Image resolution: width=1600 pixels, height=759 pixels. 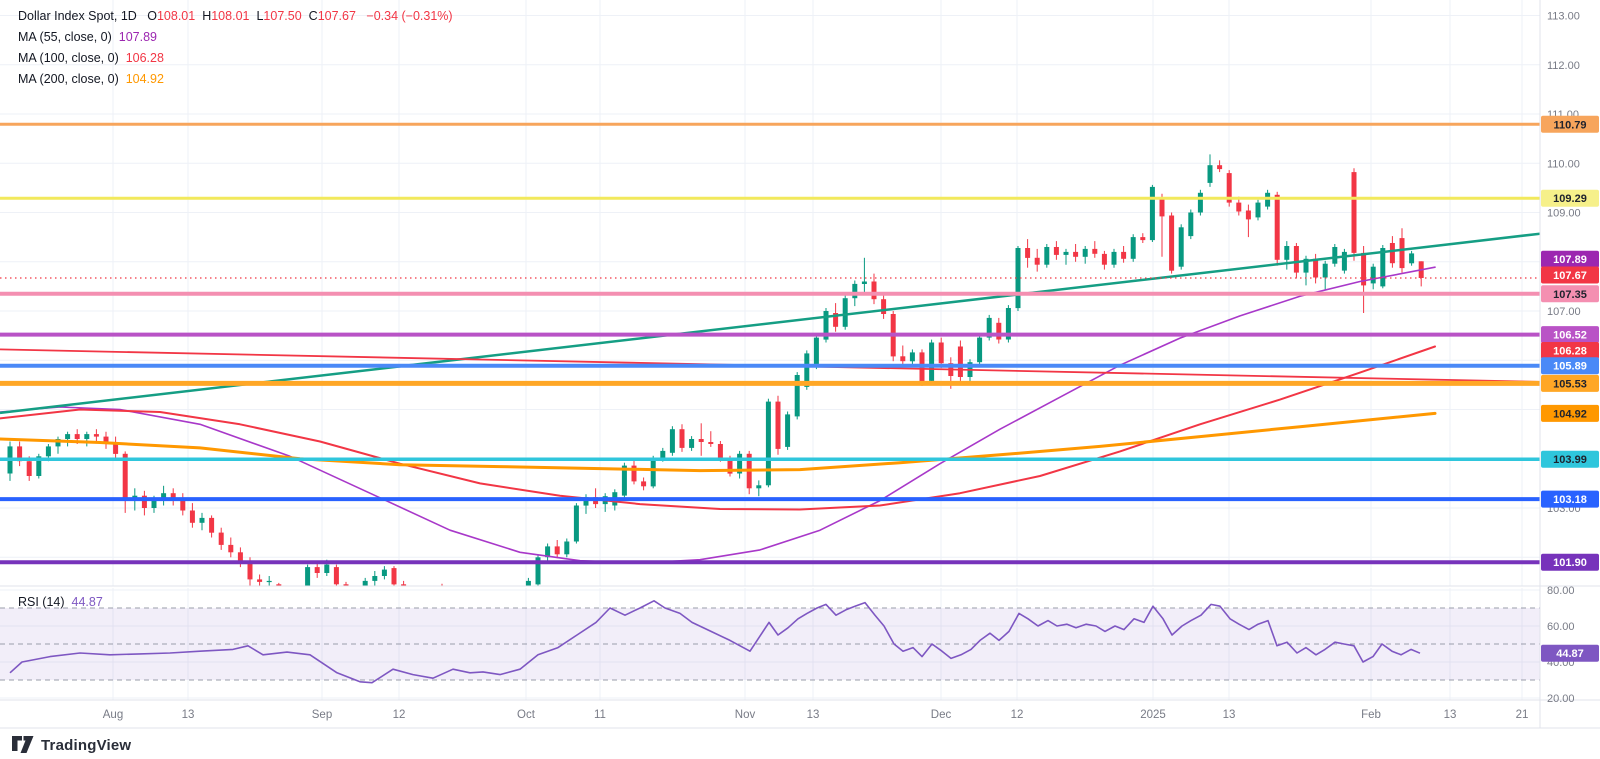 What do you see at coordinates (1561, 699) in the screenshot?
I see `rsi-axis-tick: 20.00` at bounding box center [1561, 699].